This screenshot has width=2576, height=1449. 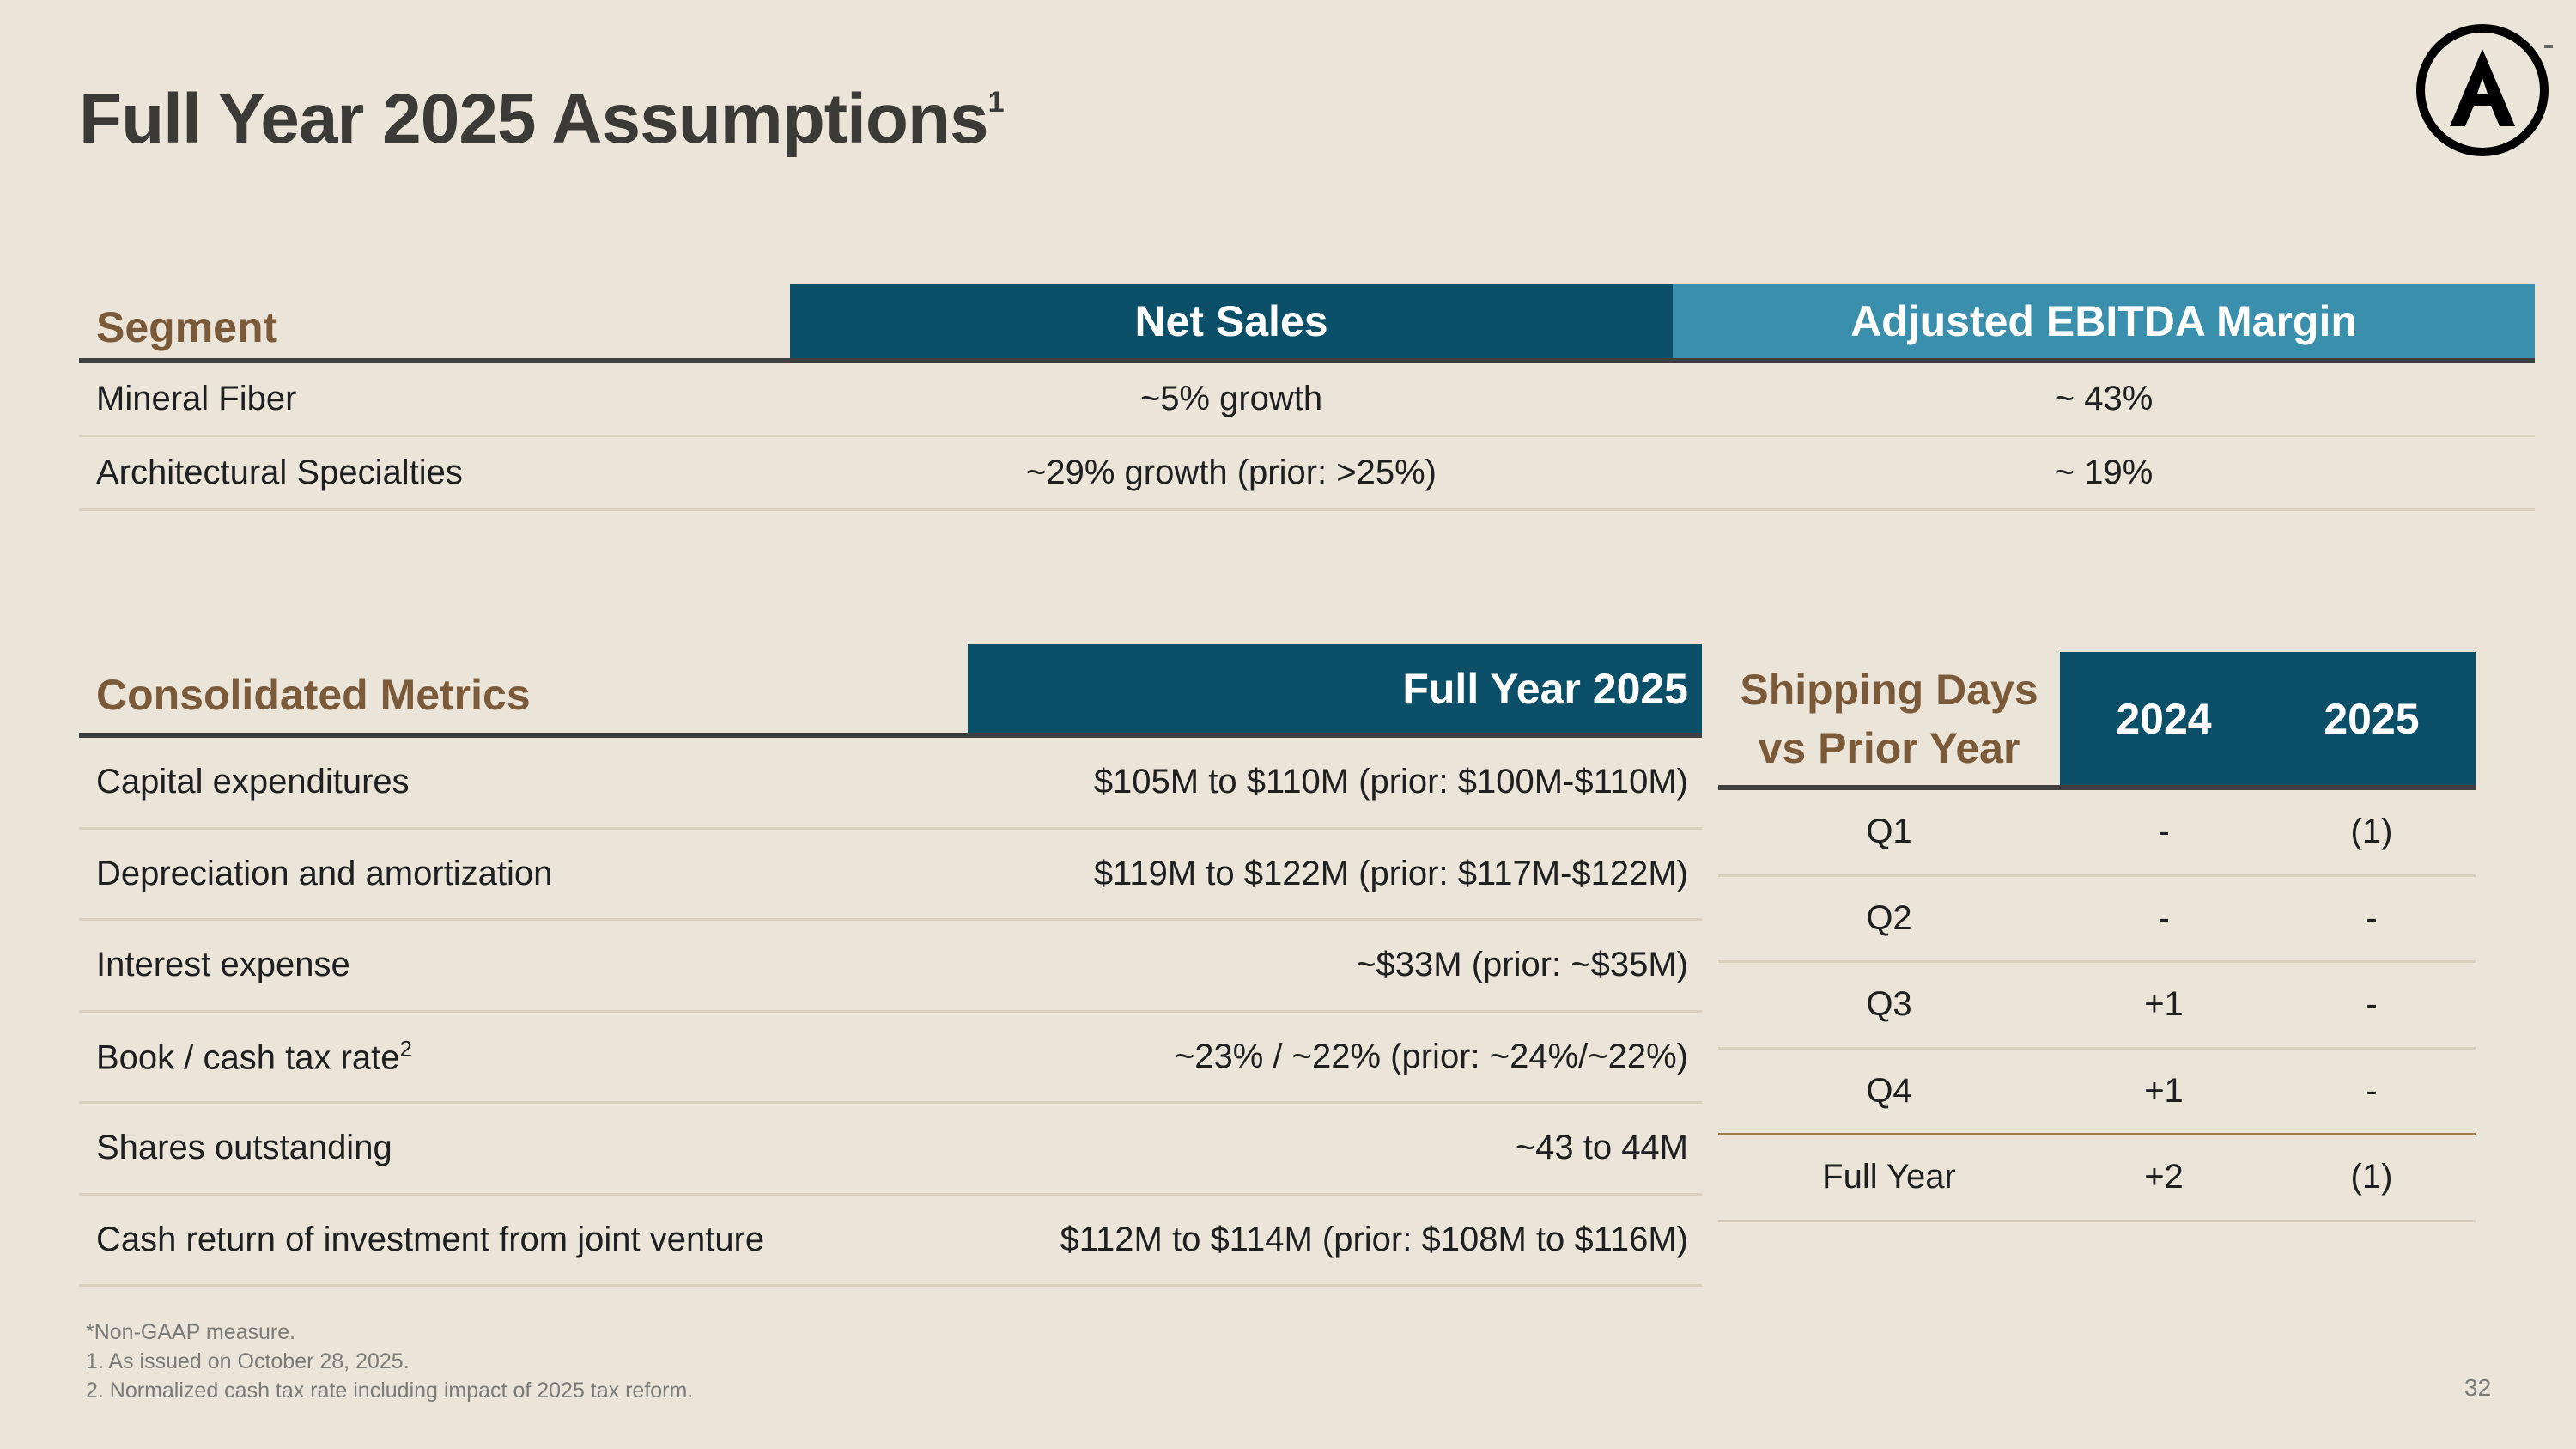 I want to click on metric-value: $119M to $122M (prior: $117M-$122M), so click(x=1390, y=873).